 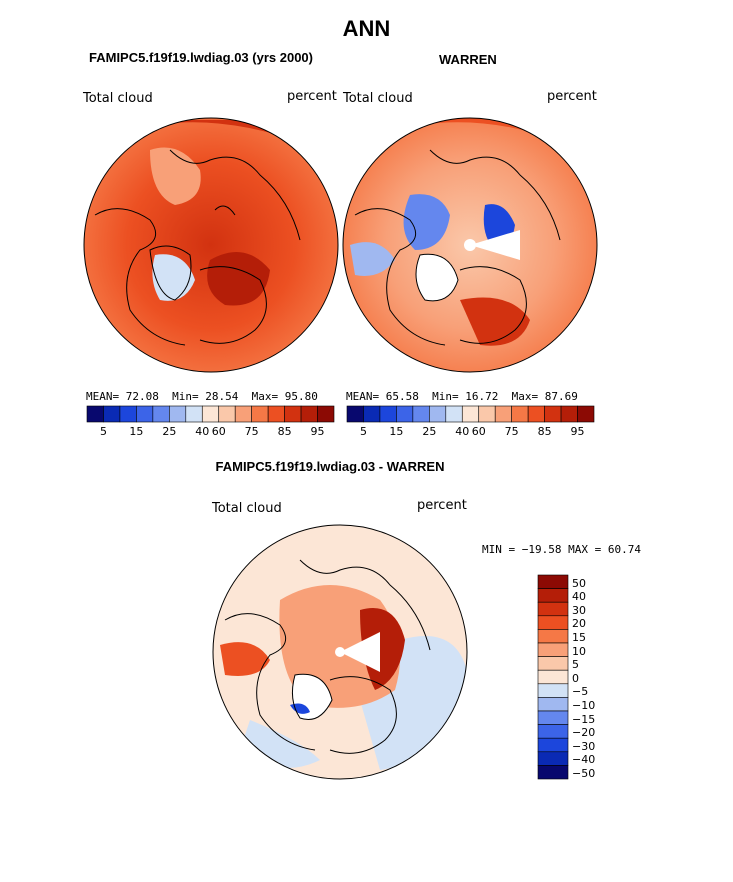 What do you see at coordinates (511, 431) in the screenshot?
I see `colorbar-right-tick-label: 75` at bounding box center [511, 431].